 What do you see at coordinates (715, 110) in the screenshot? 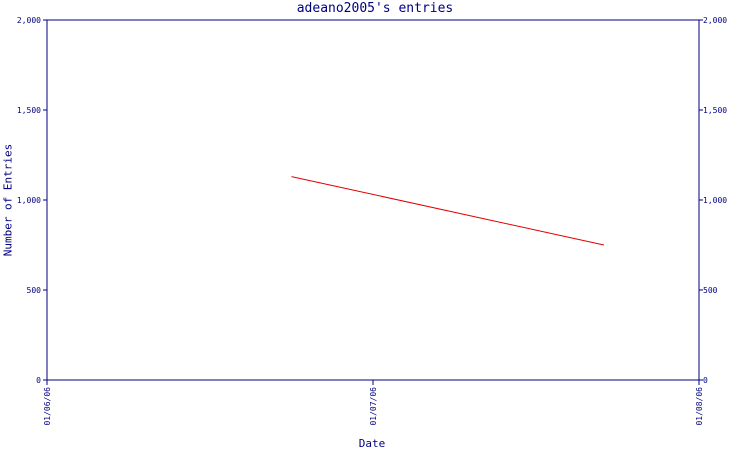
I see `y-tick-label-right: 1,500` at bounding box center [715, 110].